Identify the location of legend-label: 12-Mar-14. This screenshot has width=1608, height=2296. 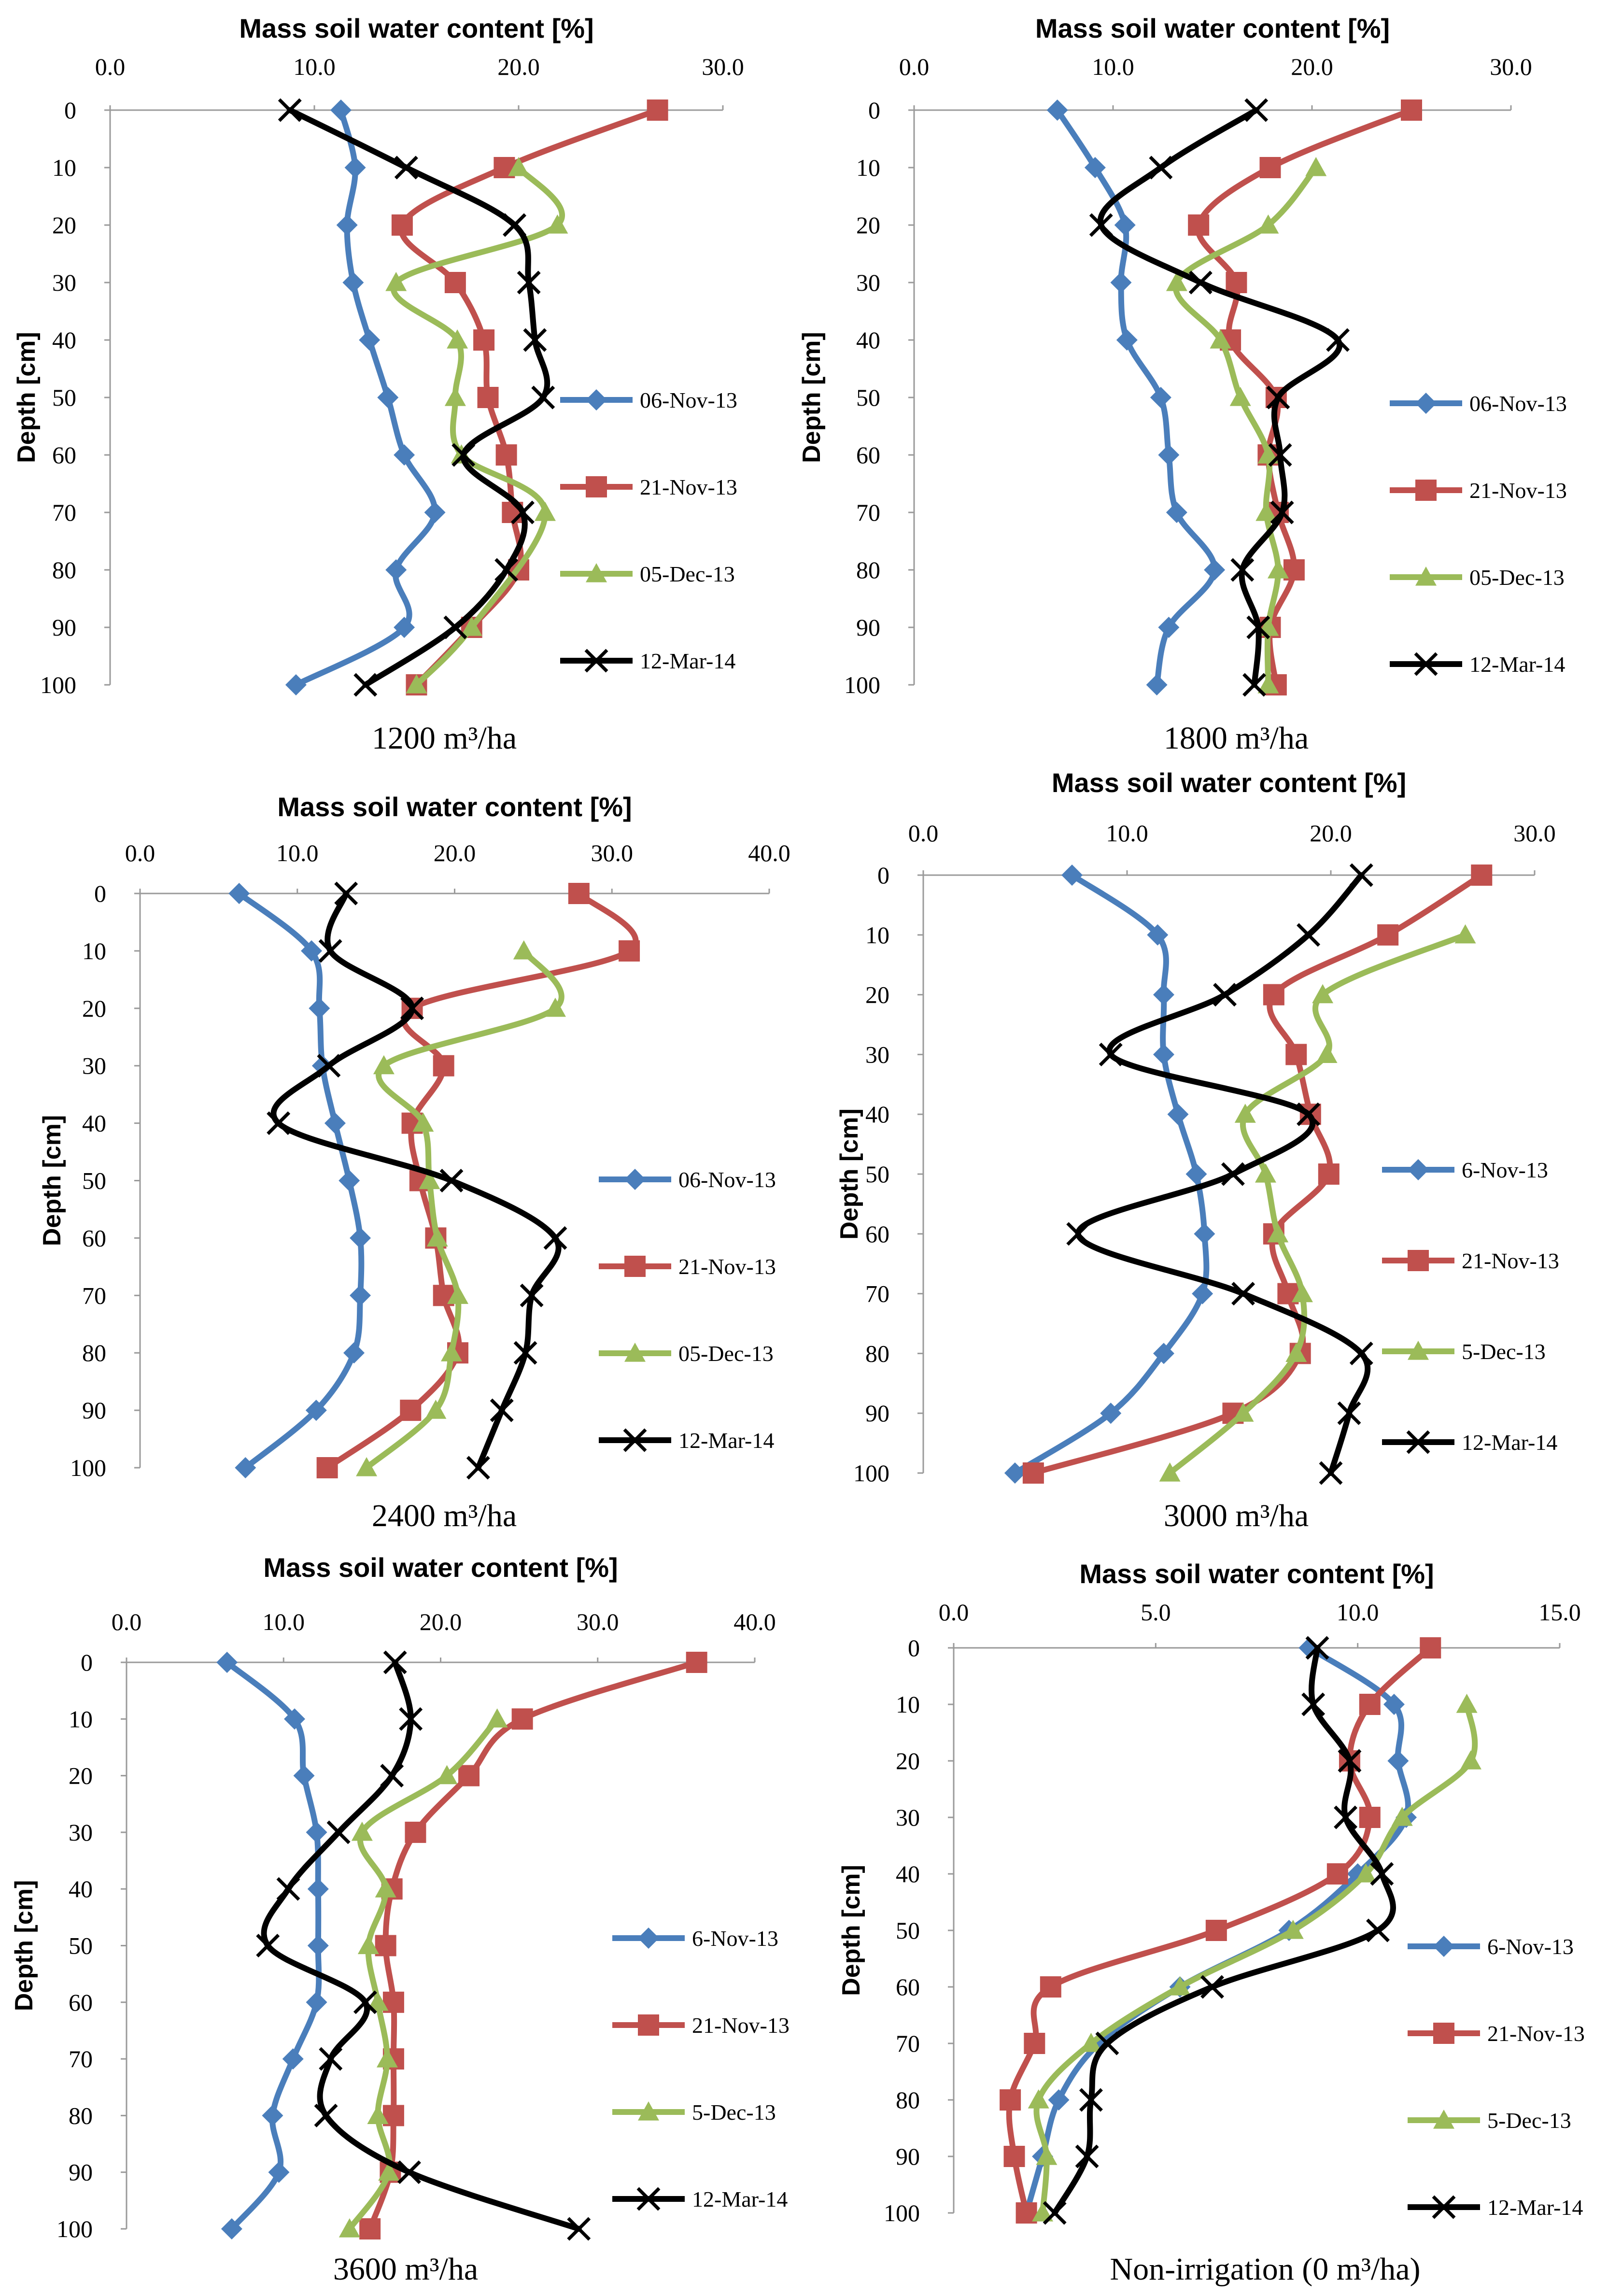
(740, 2199).